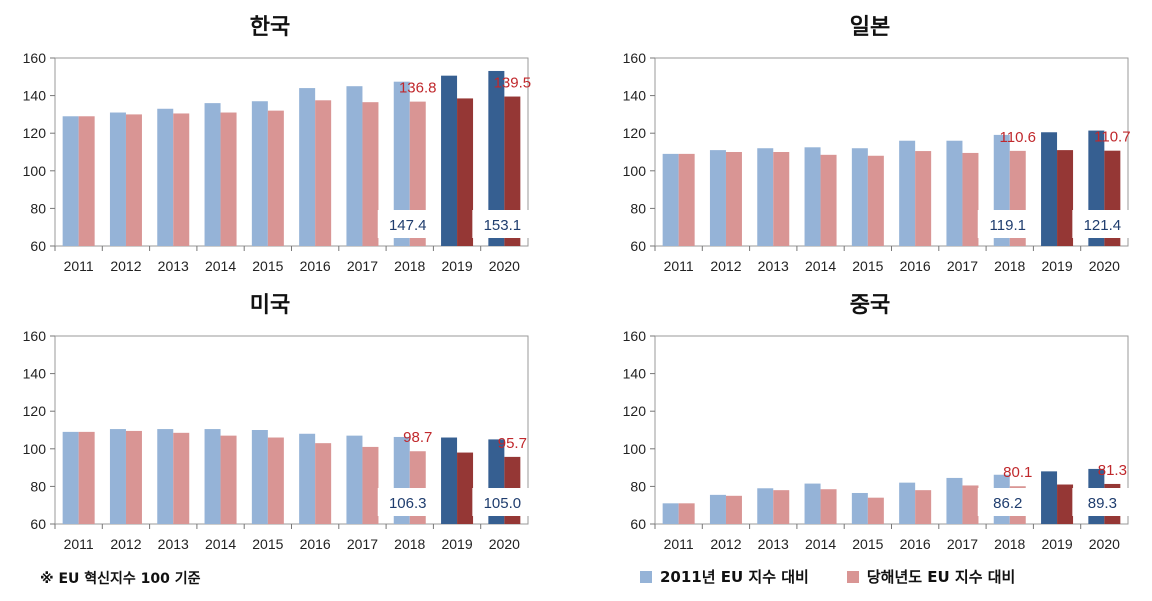  Describe the element at coordinates (270, 27) in the screenshot. I see `chart-title: 한국` at that location.